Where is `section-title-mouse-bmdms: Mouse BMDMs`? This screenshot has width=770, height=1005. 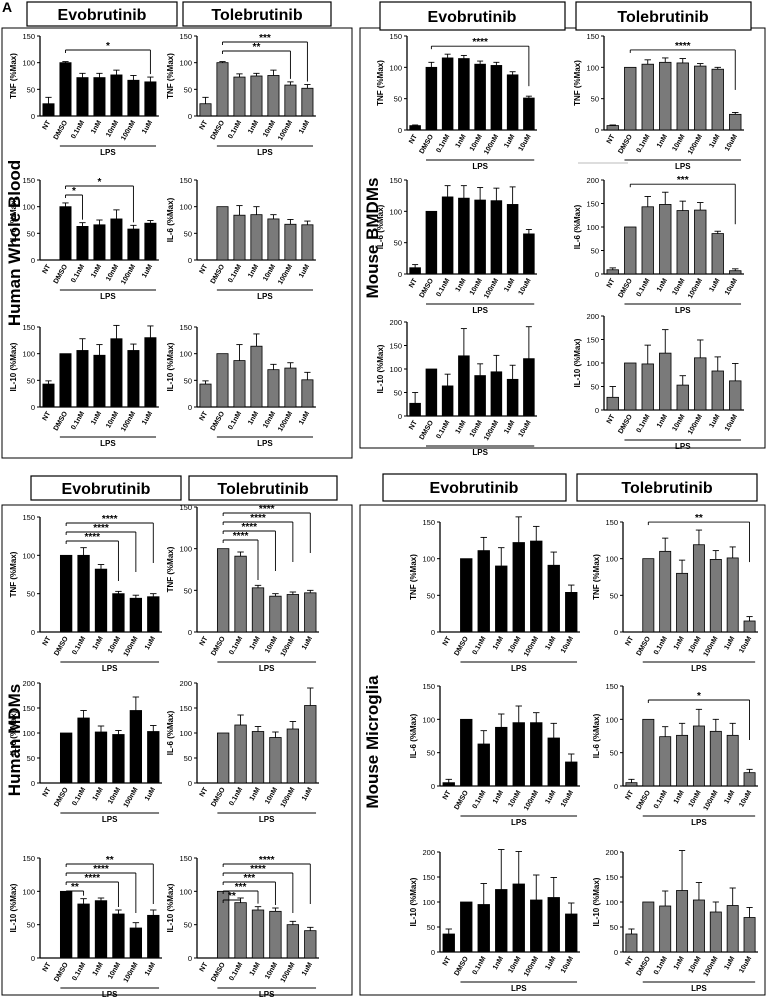 section-title-mouse-bmdms: Mouse BMDMs is located at coordinates (372, 238).